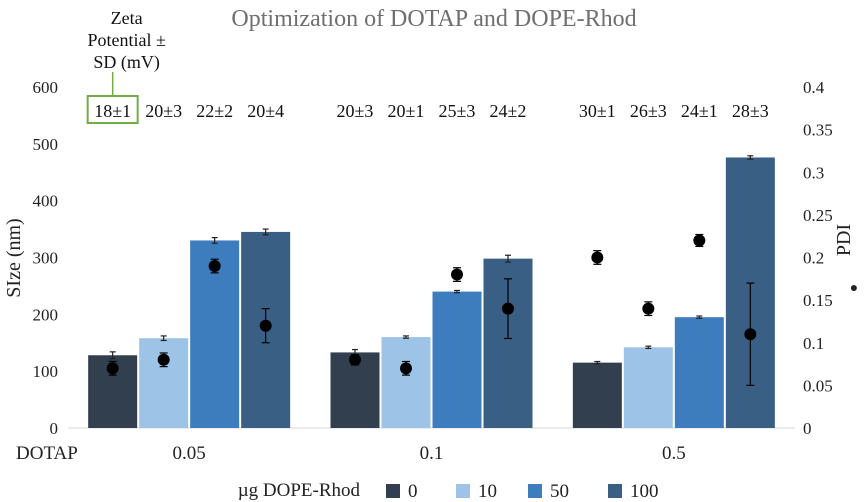  Describe the element at coordinates (189, 453) in the screenshot. I see `x-tick-label: 0.05` at that location.